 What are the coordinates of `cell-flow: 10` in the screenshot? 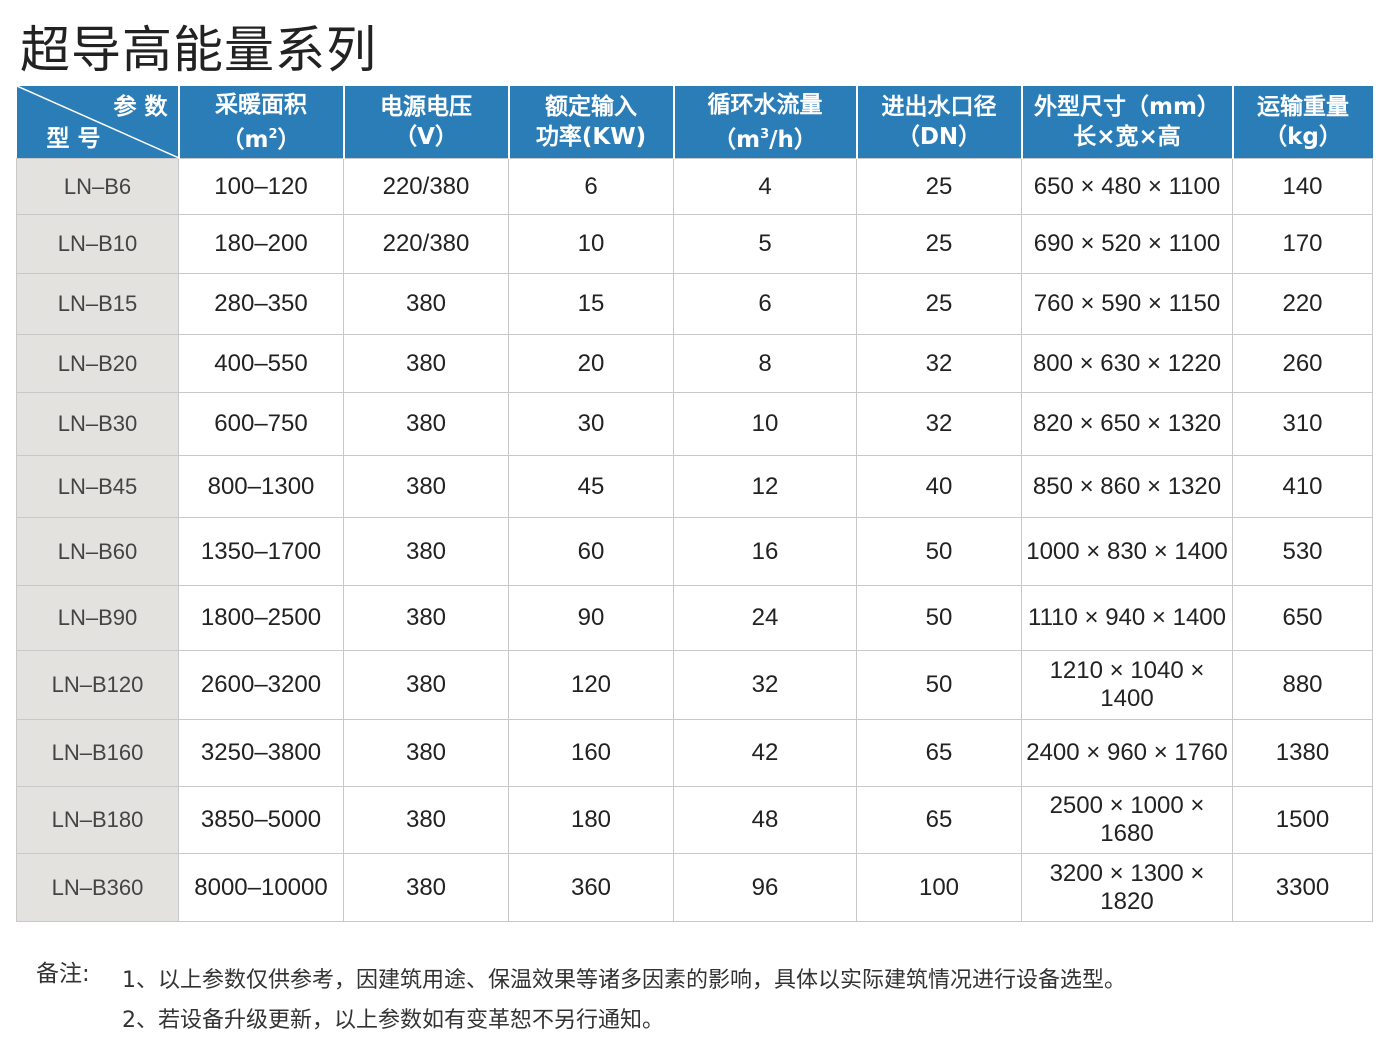 It's located at (765, 424).